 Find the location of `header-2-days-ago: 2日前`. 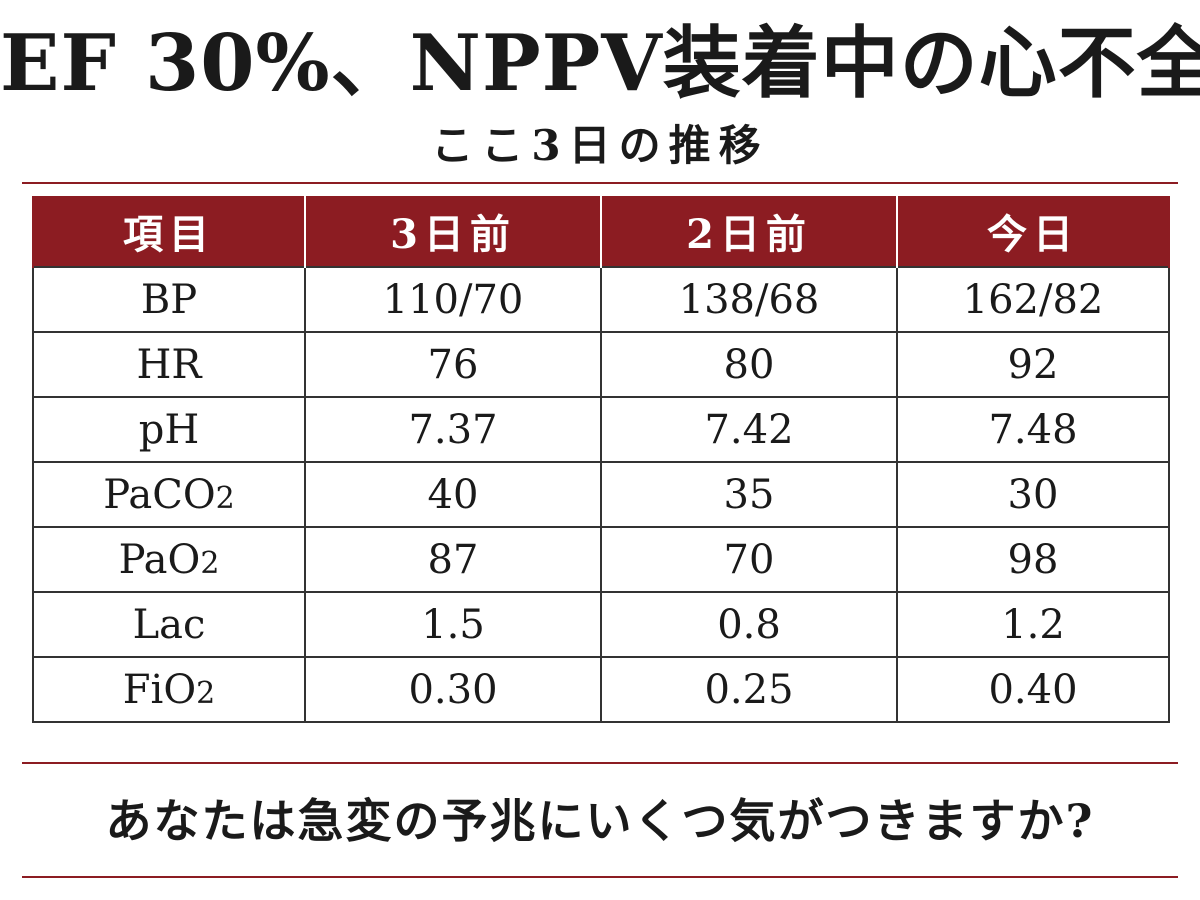

header-2-days-ago: 2日前 is located at coordinates (749, 231).